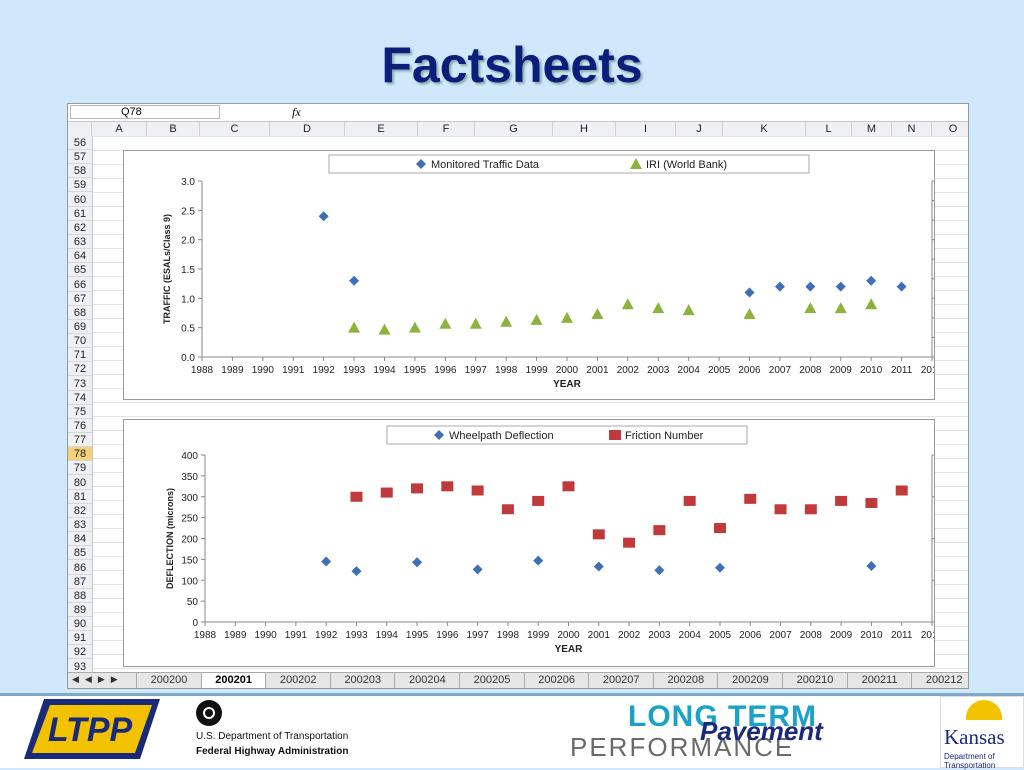 Image resolution: width=1024 pixels, height=770 pixels. I want to click on row-header-56: 56, so click(80, 143).